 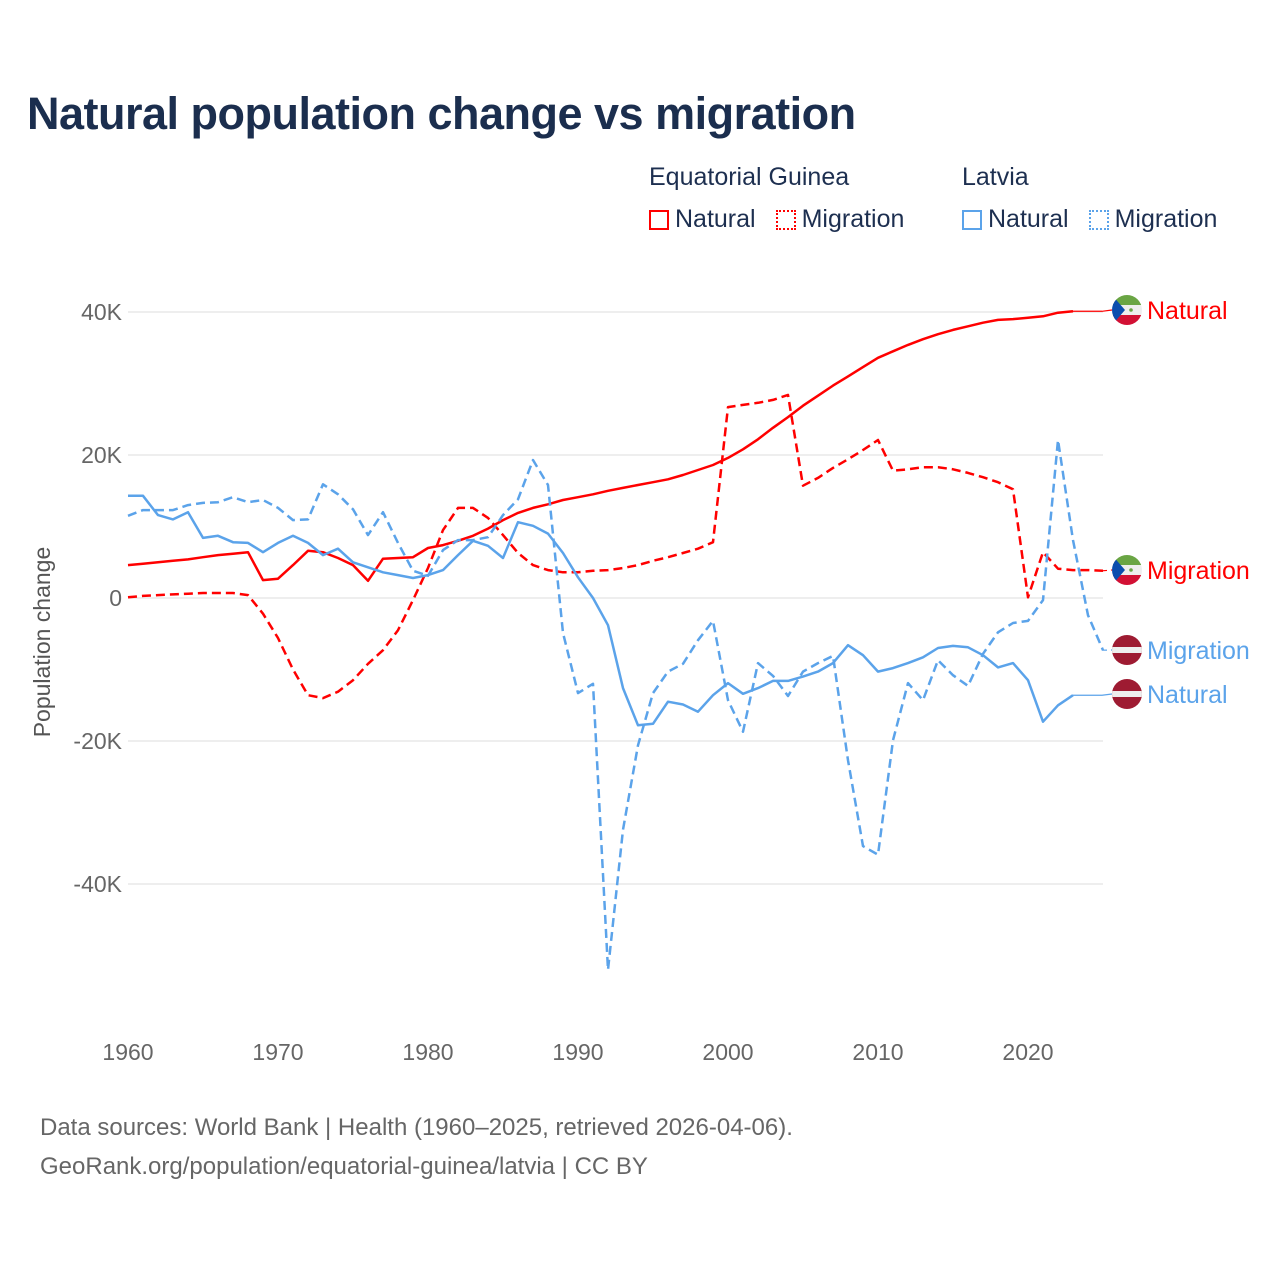 What do you see at coordinates (102, 312) in the screenshot?
I see `y-tick-label: 40K` at bounding box center [102, 312].